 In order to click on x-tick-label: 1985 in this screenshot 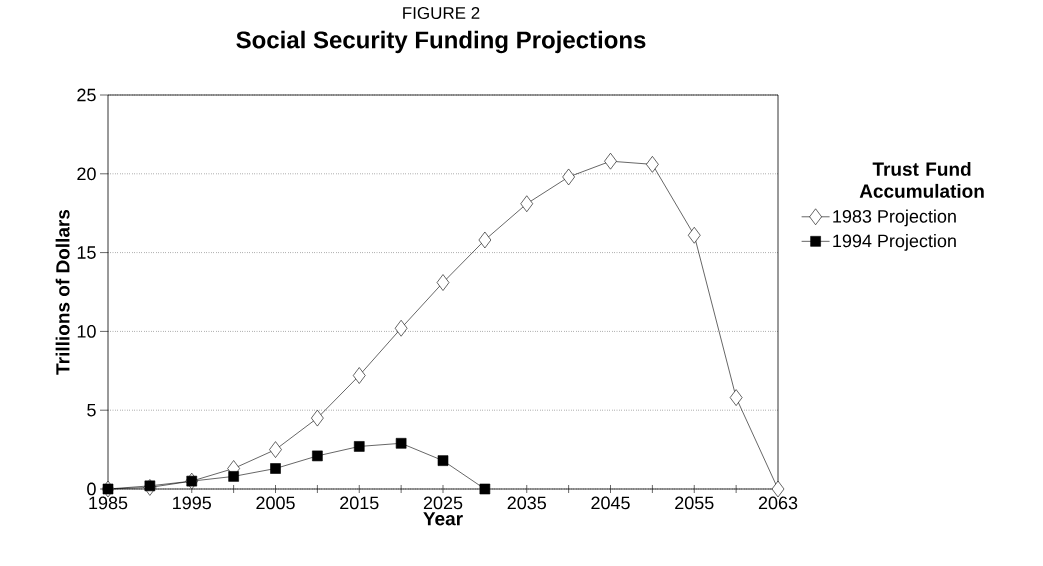, I will do `click(108, 503)`.